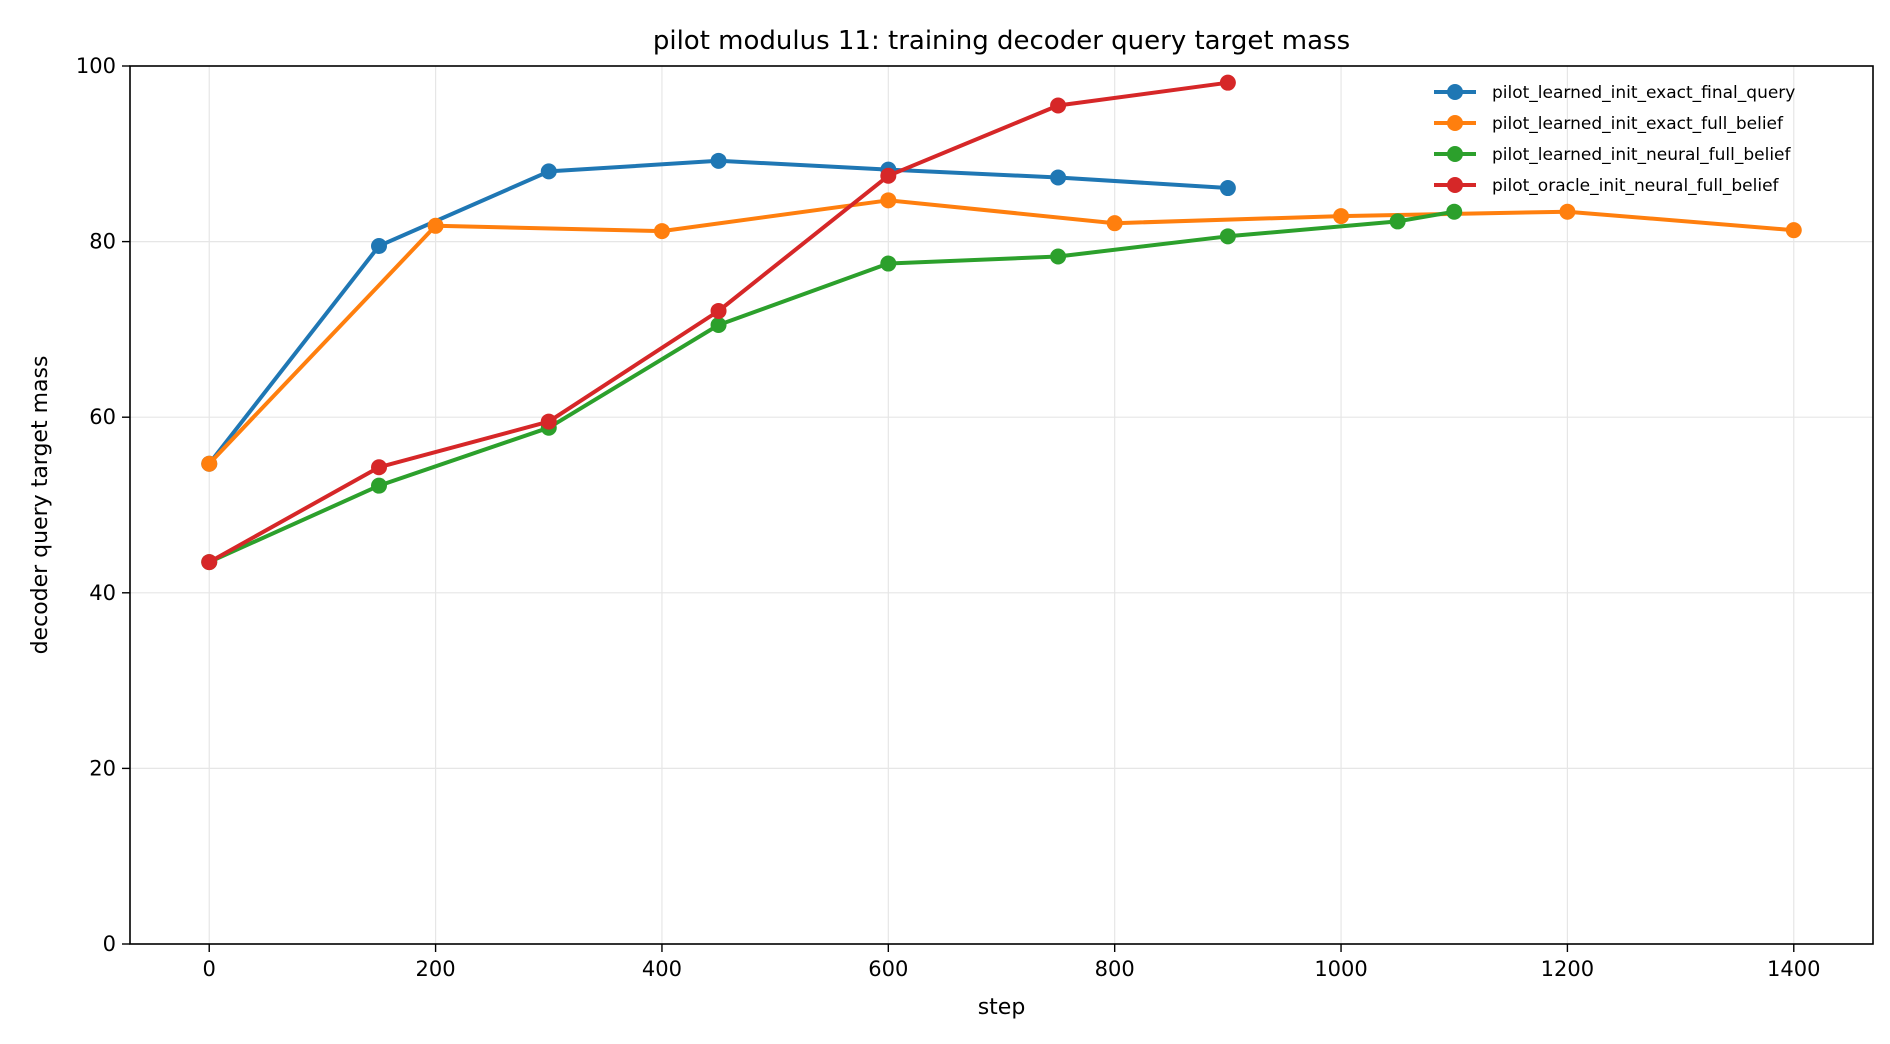  Describe the element at coordinates (1340, 969) in the screenshot. I see `x-tick-label: 1000` at that location.